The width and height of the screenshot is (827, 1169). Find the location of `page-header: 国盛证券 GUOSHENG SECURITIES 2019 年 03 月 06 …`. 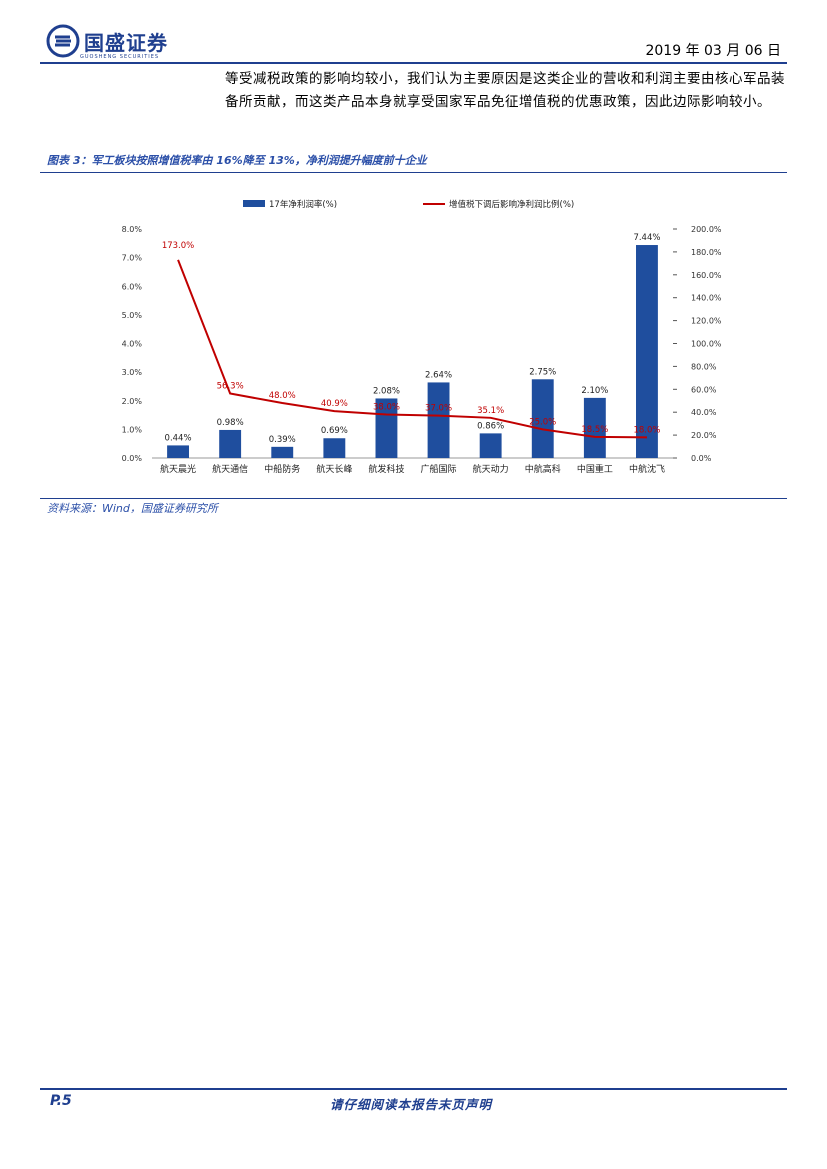

page-header: 国盛证券 GUOSHENG SECURITIES 2019 年 03 月 06 … is located at coordinates (413, 42).